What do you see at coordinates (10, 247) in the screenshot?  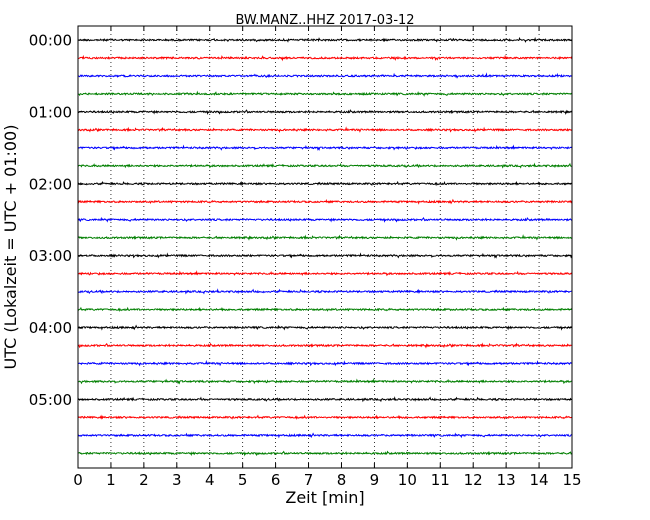 I see `y-axis-label: UTC (Lokalzeit = UTC + 01:00)` at bounding box center [10, 247].